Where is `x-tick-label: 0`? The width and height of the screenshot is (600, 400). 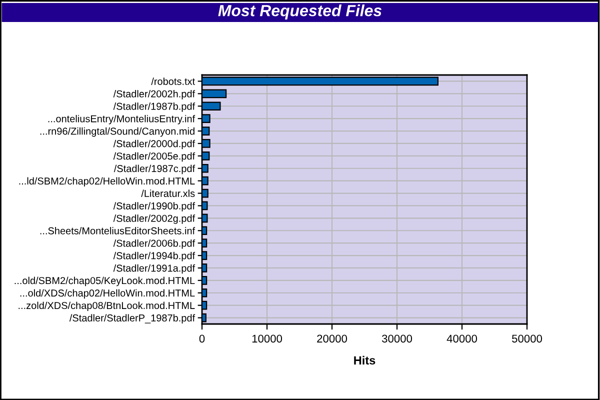
x-tick-label: 0 is located at coordinates (202, 338).